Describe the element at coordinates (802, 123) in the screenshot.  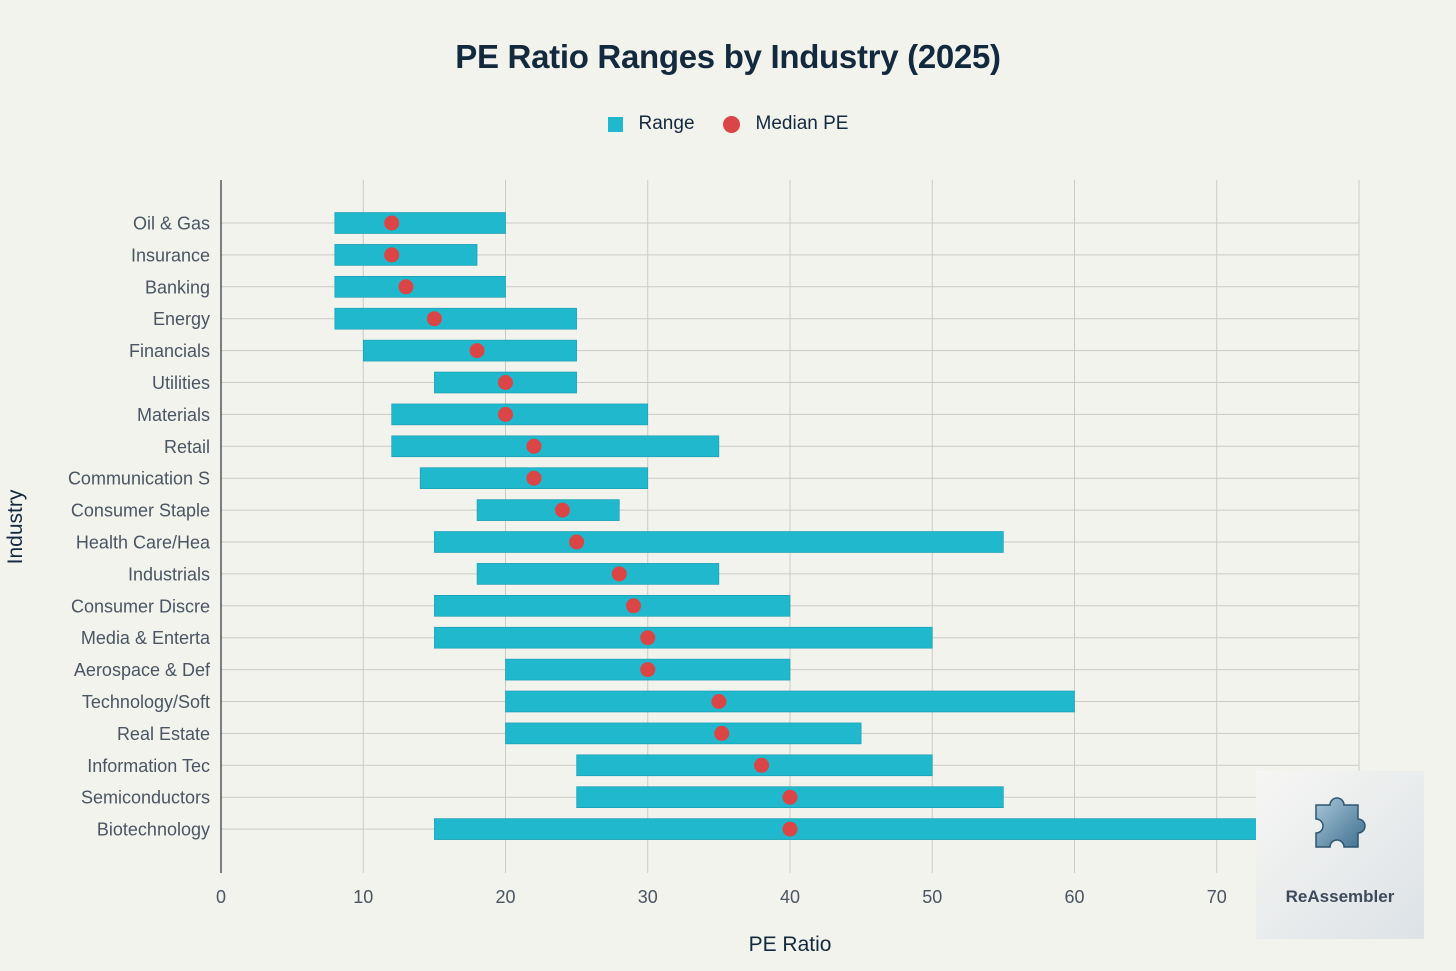
I see `legend-label-median: Median PE` at that location.